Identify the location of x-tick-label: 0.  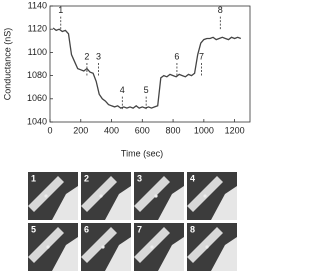
(49, 130).